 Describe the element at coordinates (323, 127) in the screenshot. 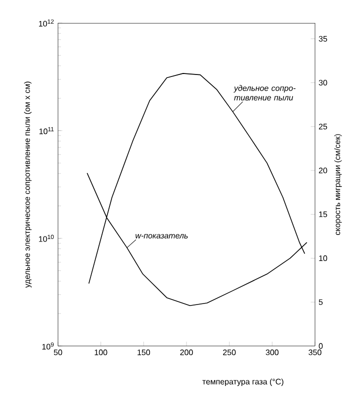

I see `y2-tick-label: 25` at that location.